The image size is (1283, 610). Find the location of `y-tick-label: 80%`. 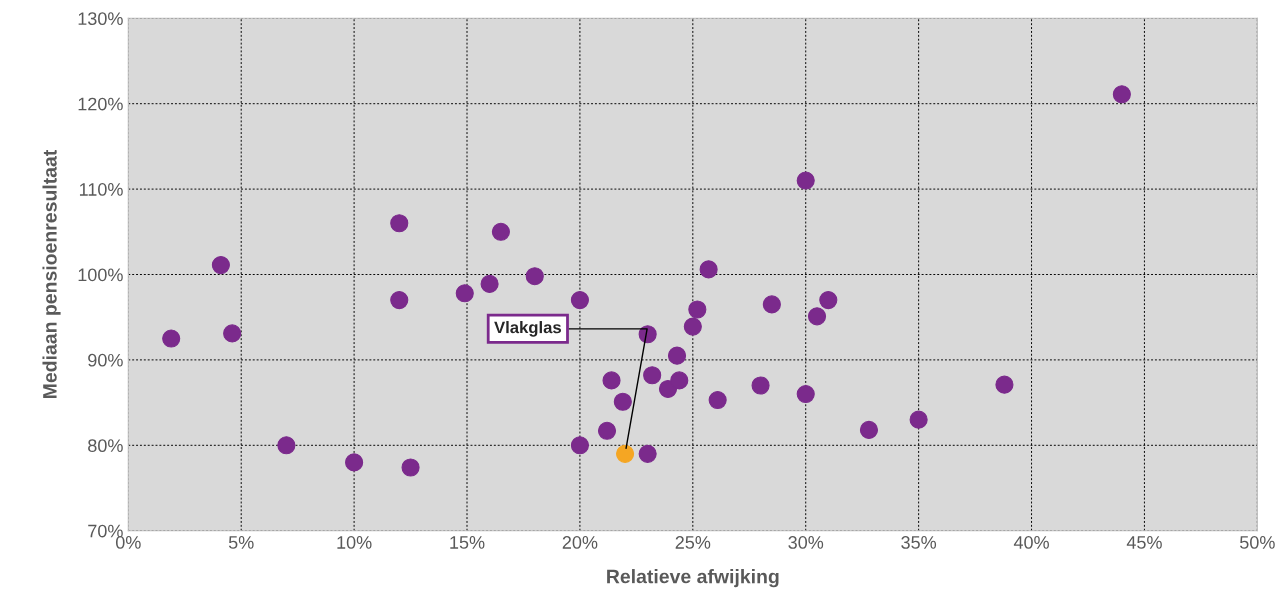

y-tick-label: 80% is located at coordinates (105, 446).